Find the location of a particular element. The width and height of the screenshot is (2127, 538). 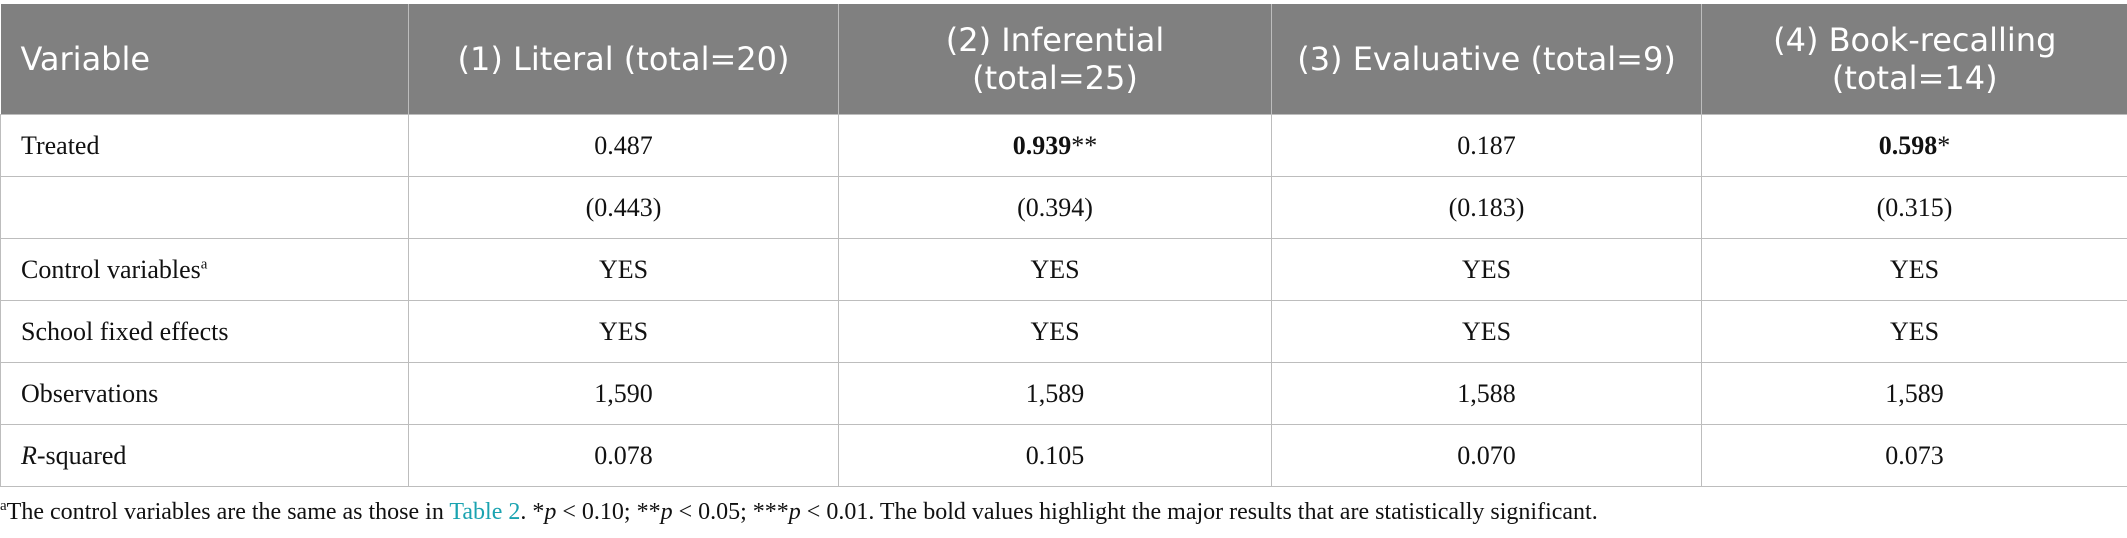

significance-stars: ** is located at coordinates (1084, 145).